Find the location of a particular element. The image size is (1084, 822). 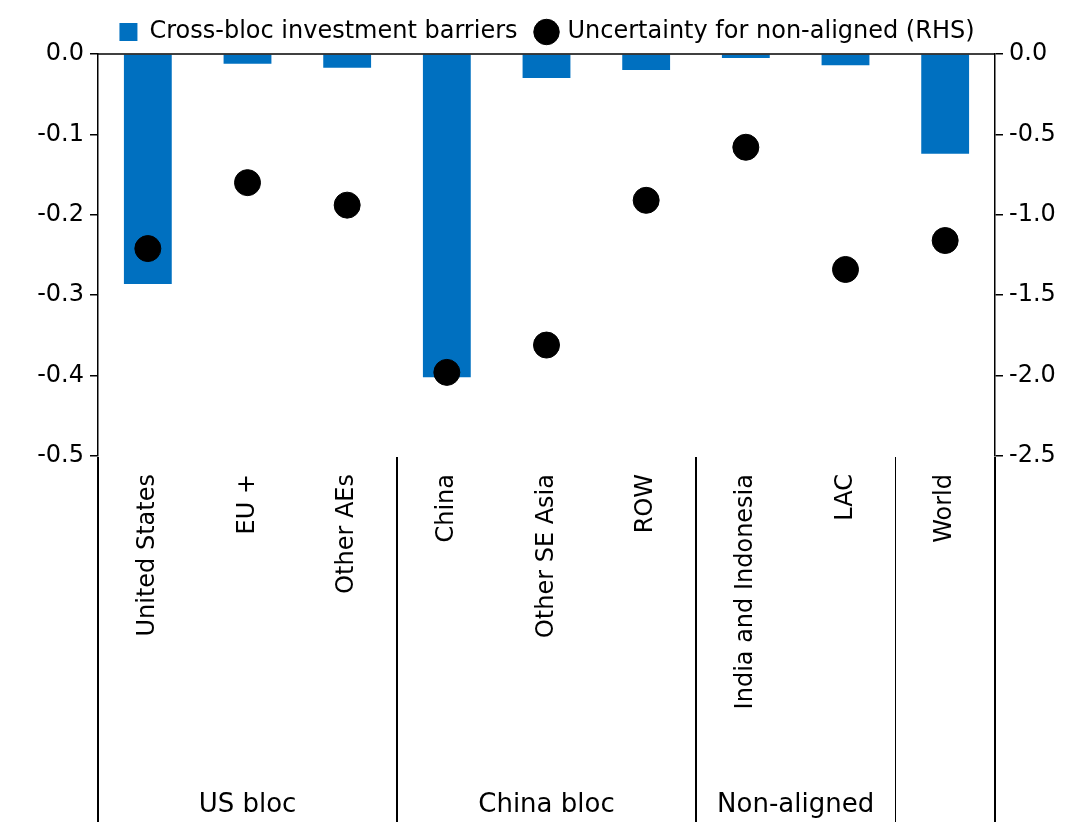

y-tick-label: -0.4 is located at coordinates (60, 373).